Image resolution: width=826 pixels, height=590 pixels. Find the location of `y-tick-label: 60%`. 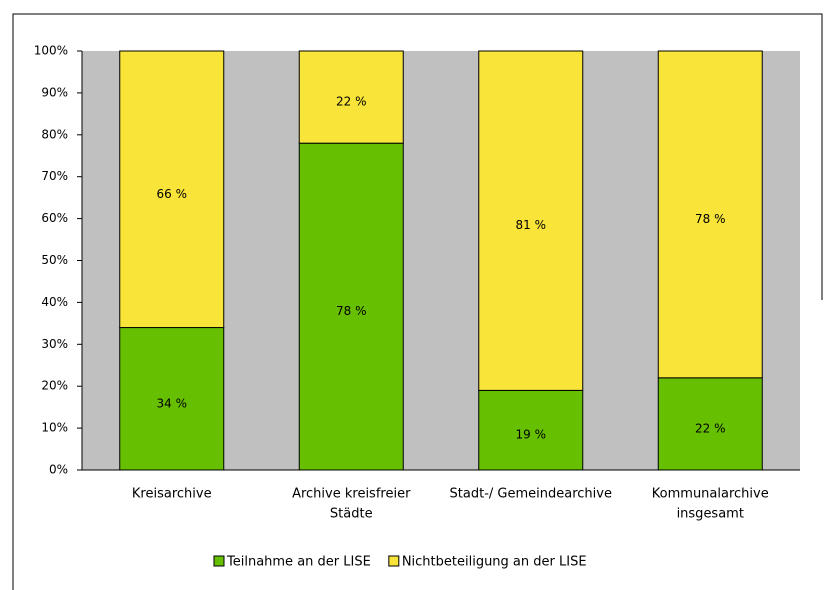

y-tick-label: 60% is located at coordinates (54, 218).